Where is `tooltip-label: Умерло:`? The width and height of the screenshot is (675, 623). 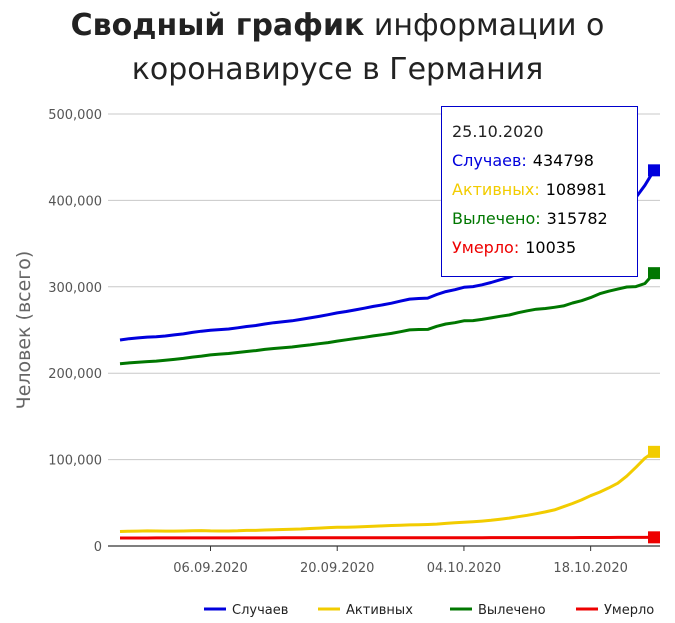
tooltip-label: Умерло: is located at coordinates (486, 247).